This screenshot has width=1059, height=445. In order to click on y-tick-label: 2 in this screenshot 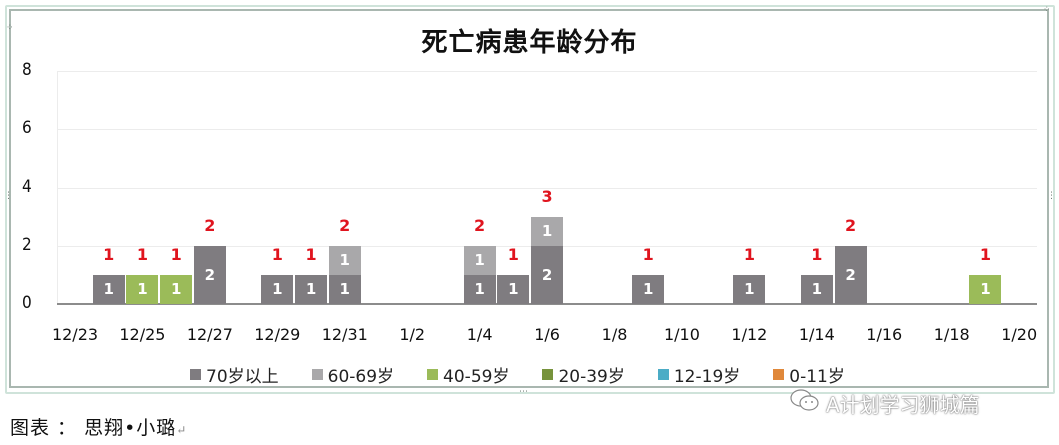, I will do `click(27, 244)`.